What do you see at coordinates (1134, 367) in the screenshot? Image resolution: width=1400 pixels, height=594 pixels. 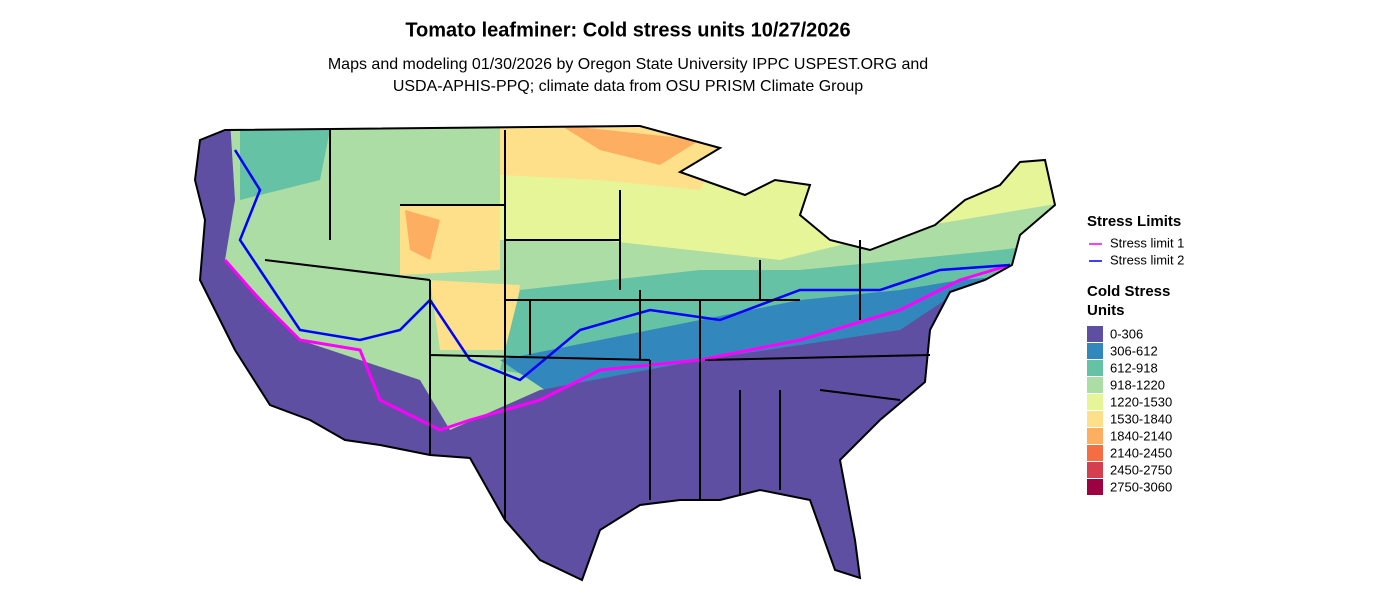 I see `legend-label: 612-918` at bounding box center [1134, 367].